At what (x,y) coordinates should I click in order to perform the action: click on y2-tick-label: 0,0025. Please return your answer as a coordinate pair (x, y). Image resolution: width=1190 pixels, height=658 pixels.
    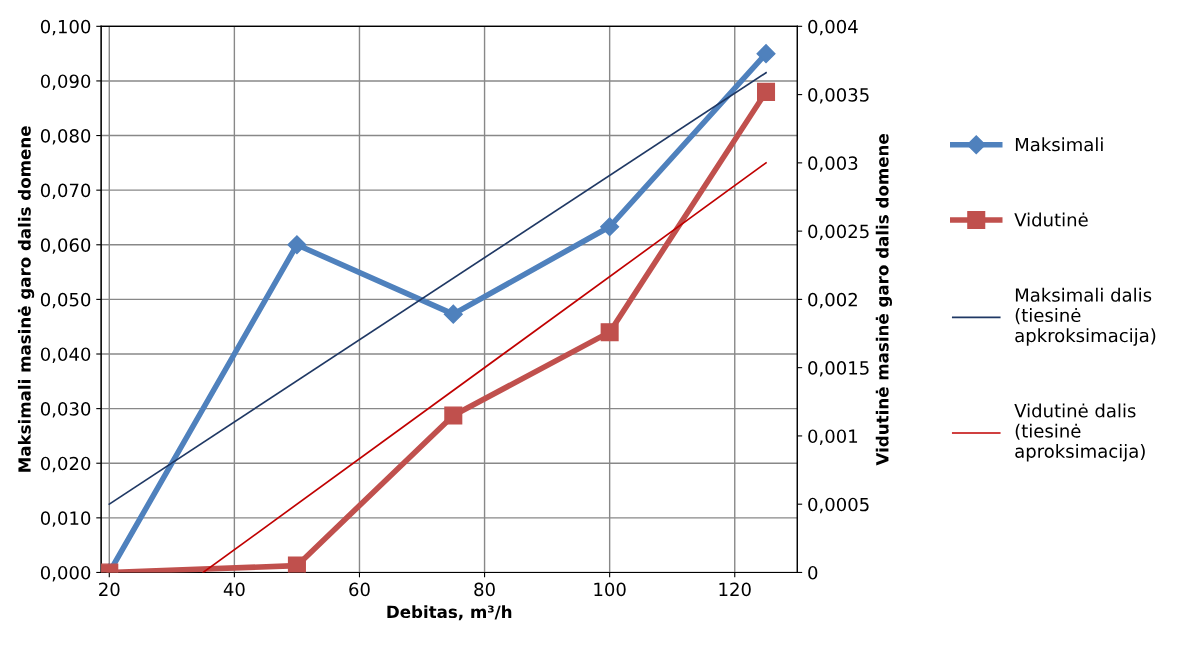
    Looking at the image, I should click on (838, 232).